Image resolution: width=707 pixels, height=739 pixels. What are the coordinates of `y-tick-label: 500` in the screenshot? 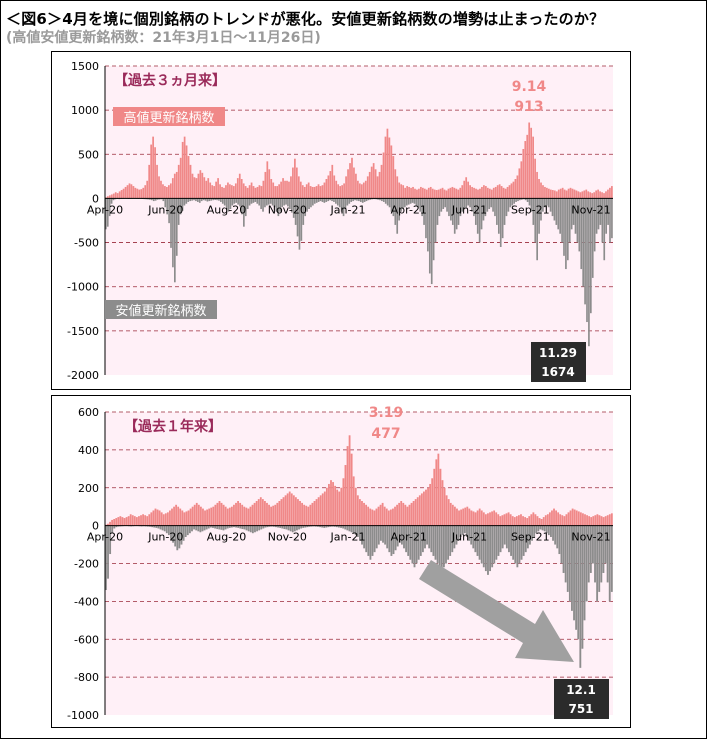 It's located at (88, 154).